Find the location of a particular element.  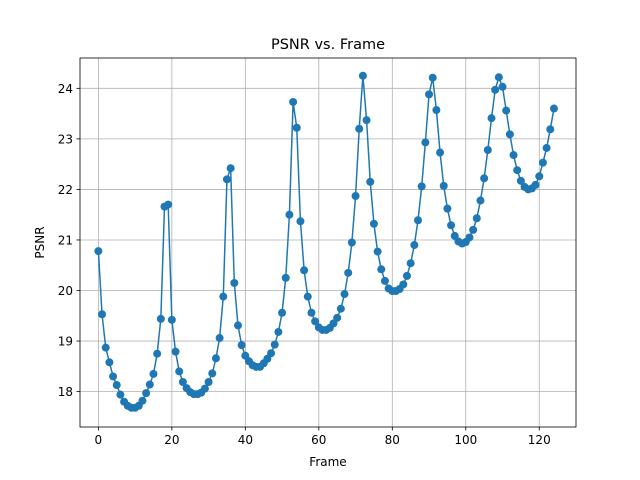

y-tick-label: 24 is located at coordinates (65, 89).